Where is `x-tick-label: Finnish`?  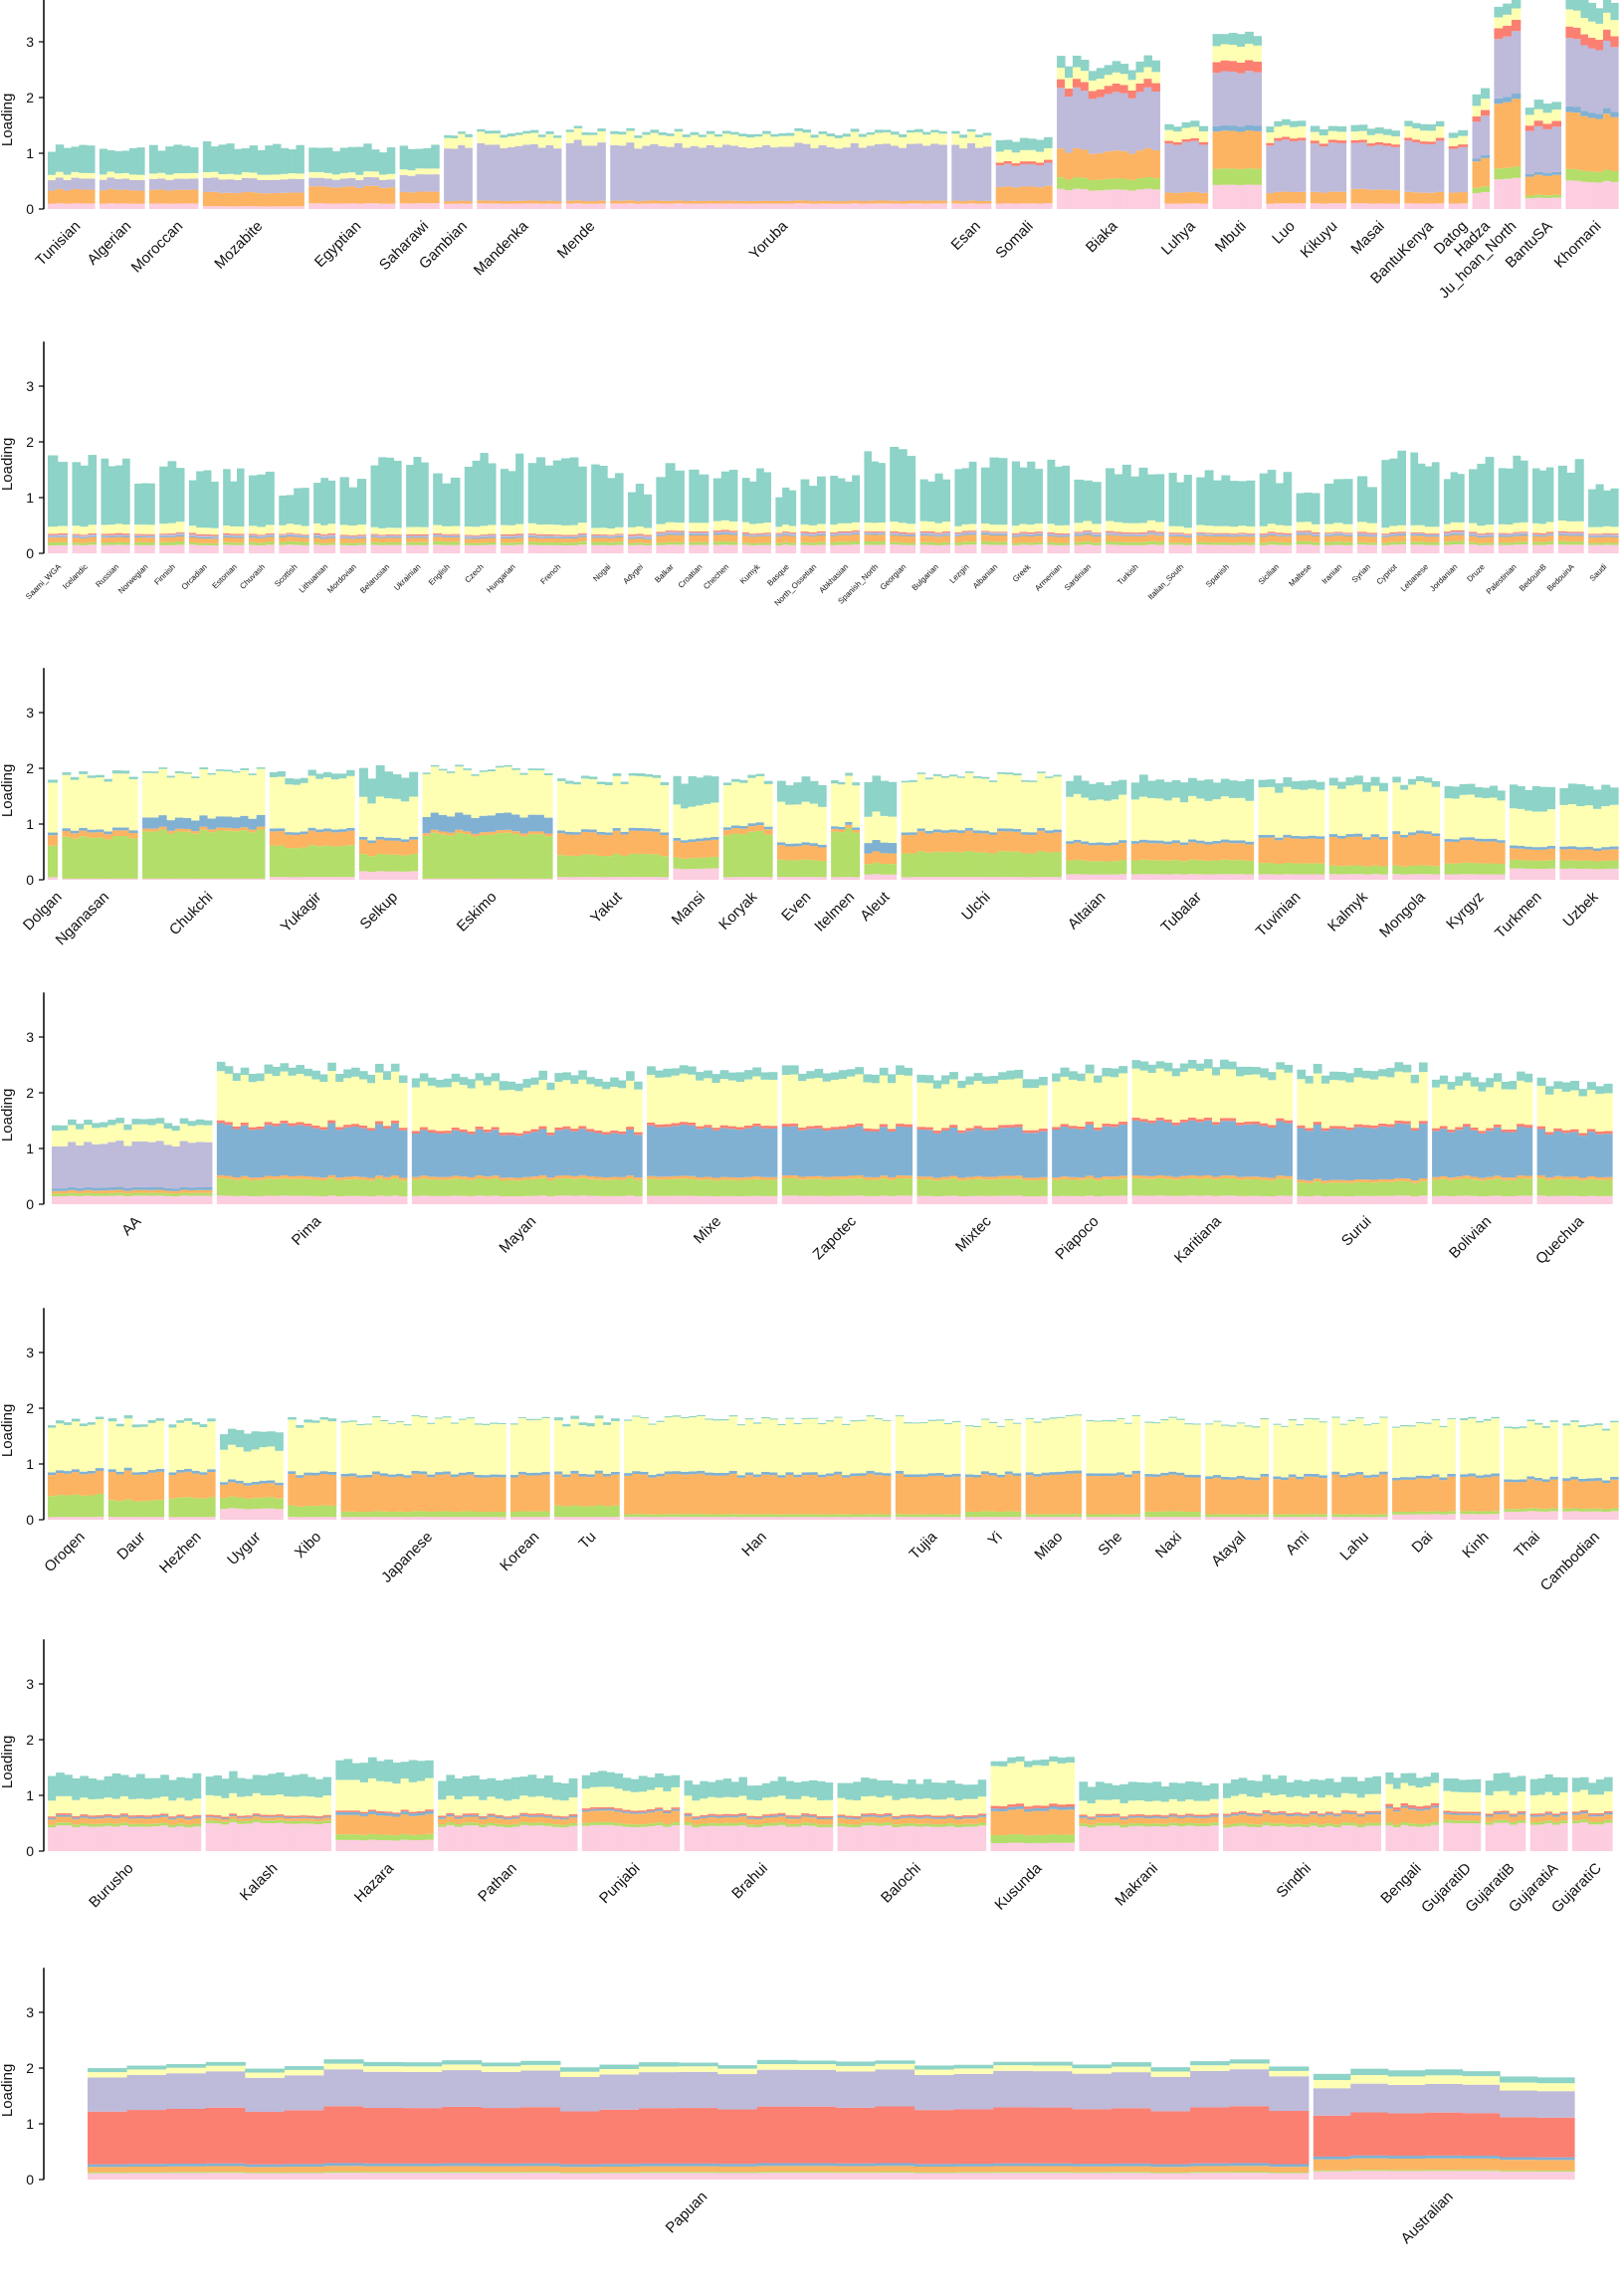
x-tick-label: Finnish is located at coordinates (165, 574).